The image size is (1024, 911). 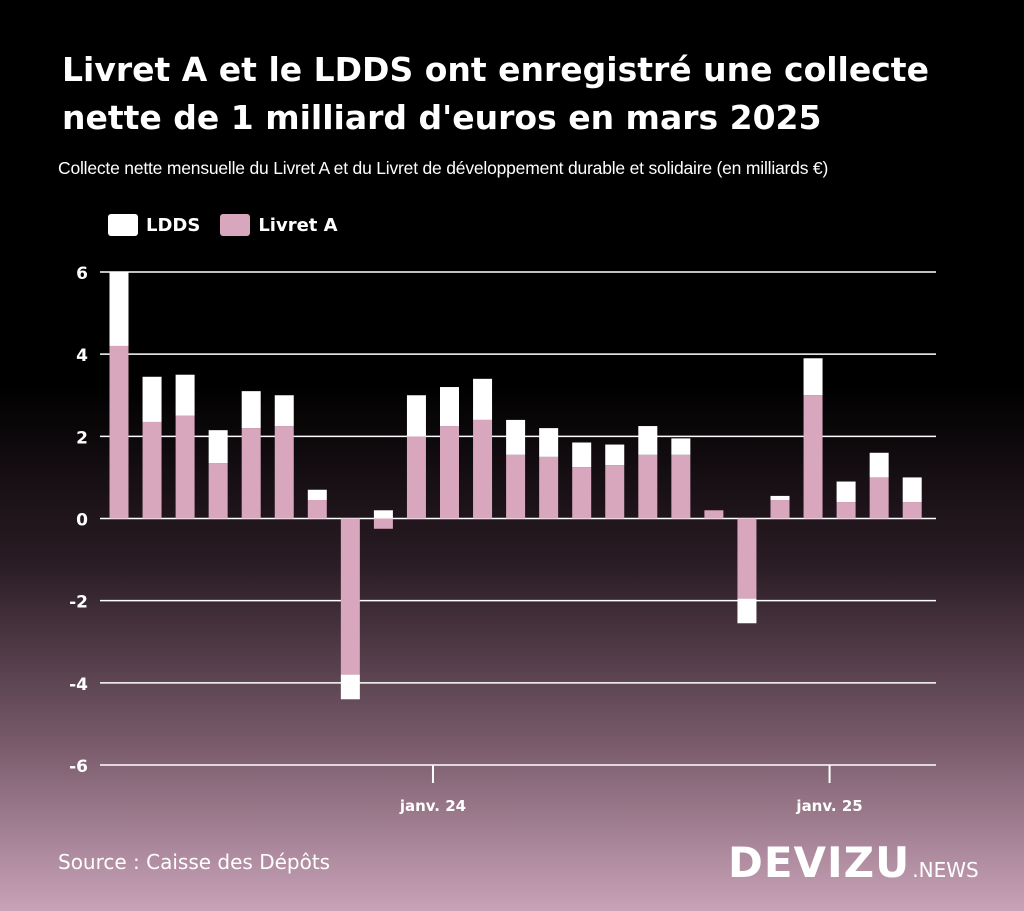 I want to click on x-tick-label: janv. 24, so click(x=432, y=806).